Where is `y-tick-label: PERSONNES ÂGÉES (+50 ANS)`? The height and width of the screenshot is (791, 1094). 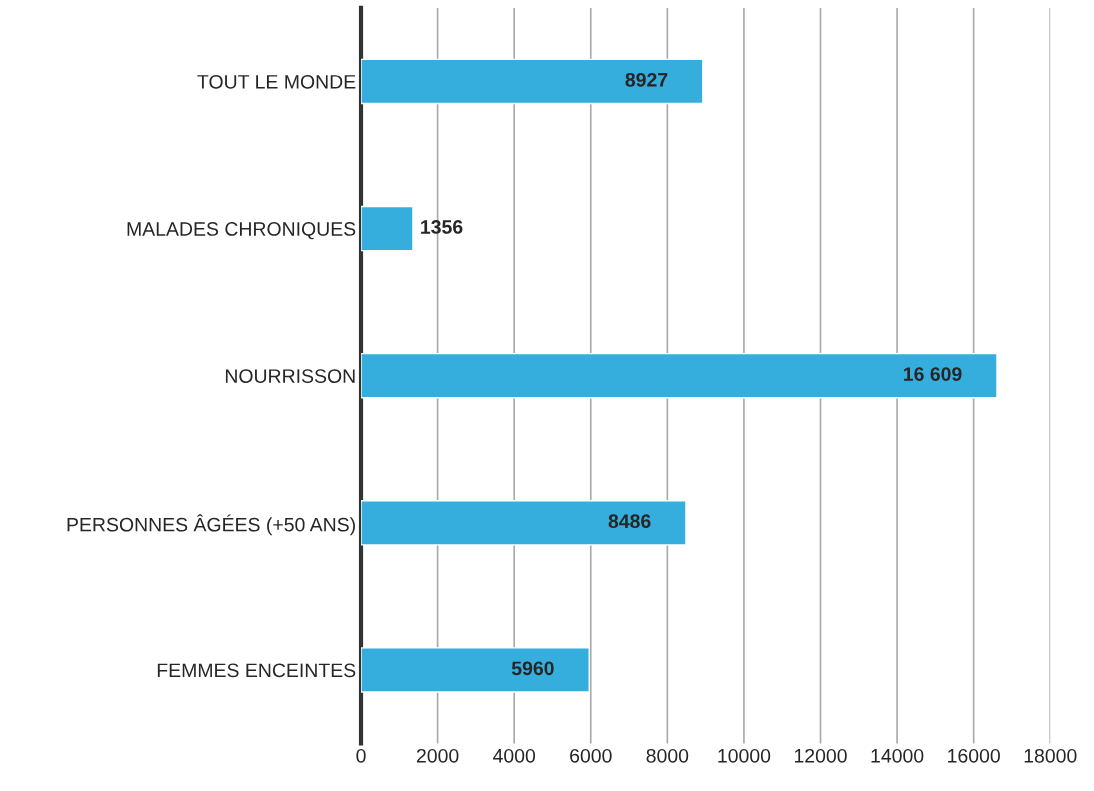 y-tick-label: PERSONNES ÂGÉES (+50 ANS) is located at coordinates (211, 525).